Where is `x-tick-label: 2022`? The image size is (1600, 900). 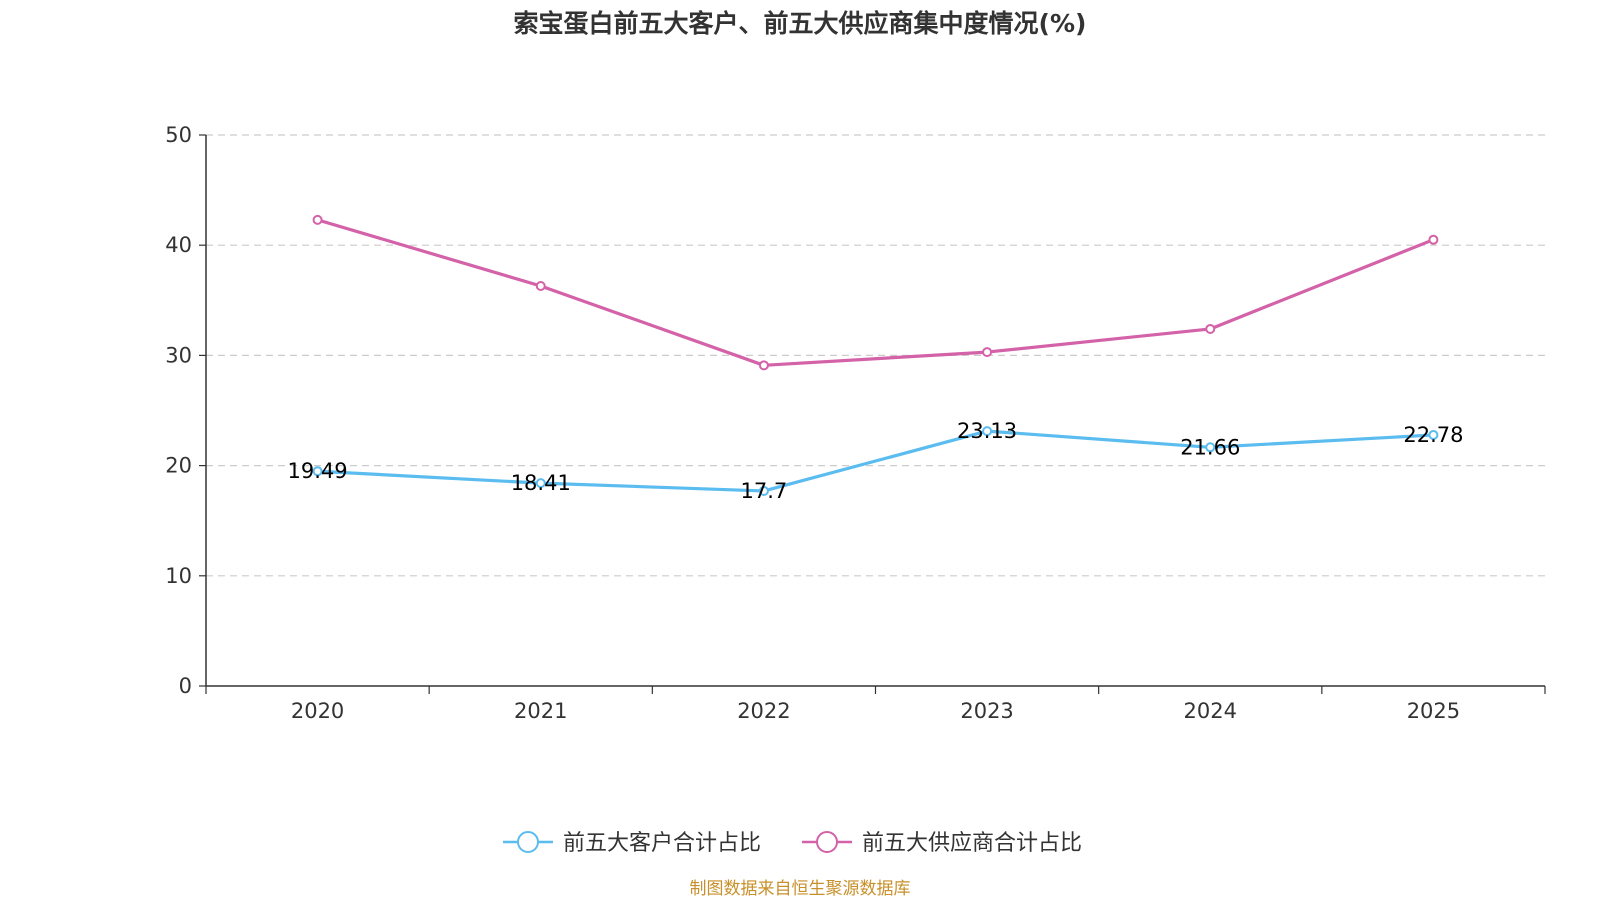 x-tick-label: 2022 is located at coordinates (763, 711).